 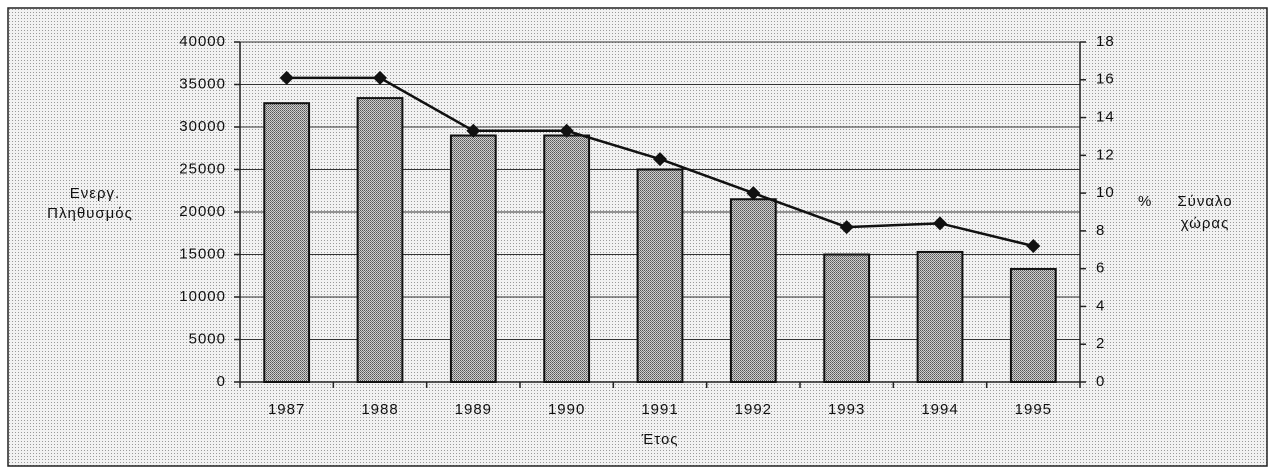 I want to click on x-tick-label: 1988, so click(x=379, y=409).